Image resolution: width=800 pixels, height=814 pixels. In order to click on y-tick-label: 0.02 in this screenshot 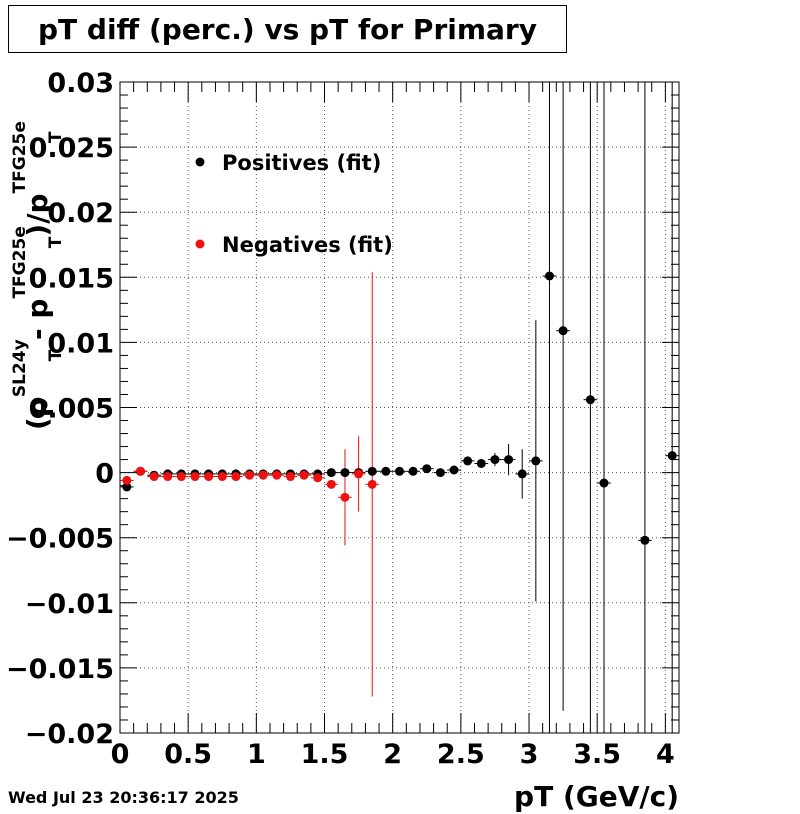, I will do `click(80, 213)`.